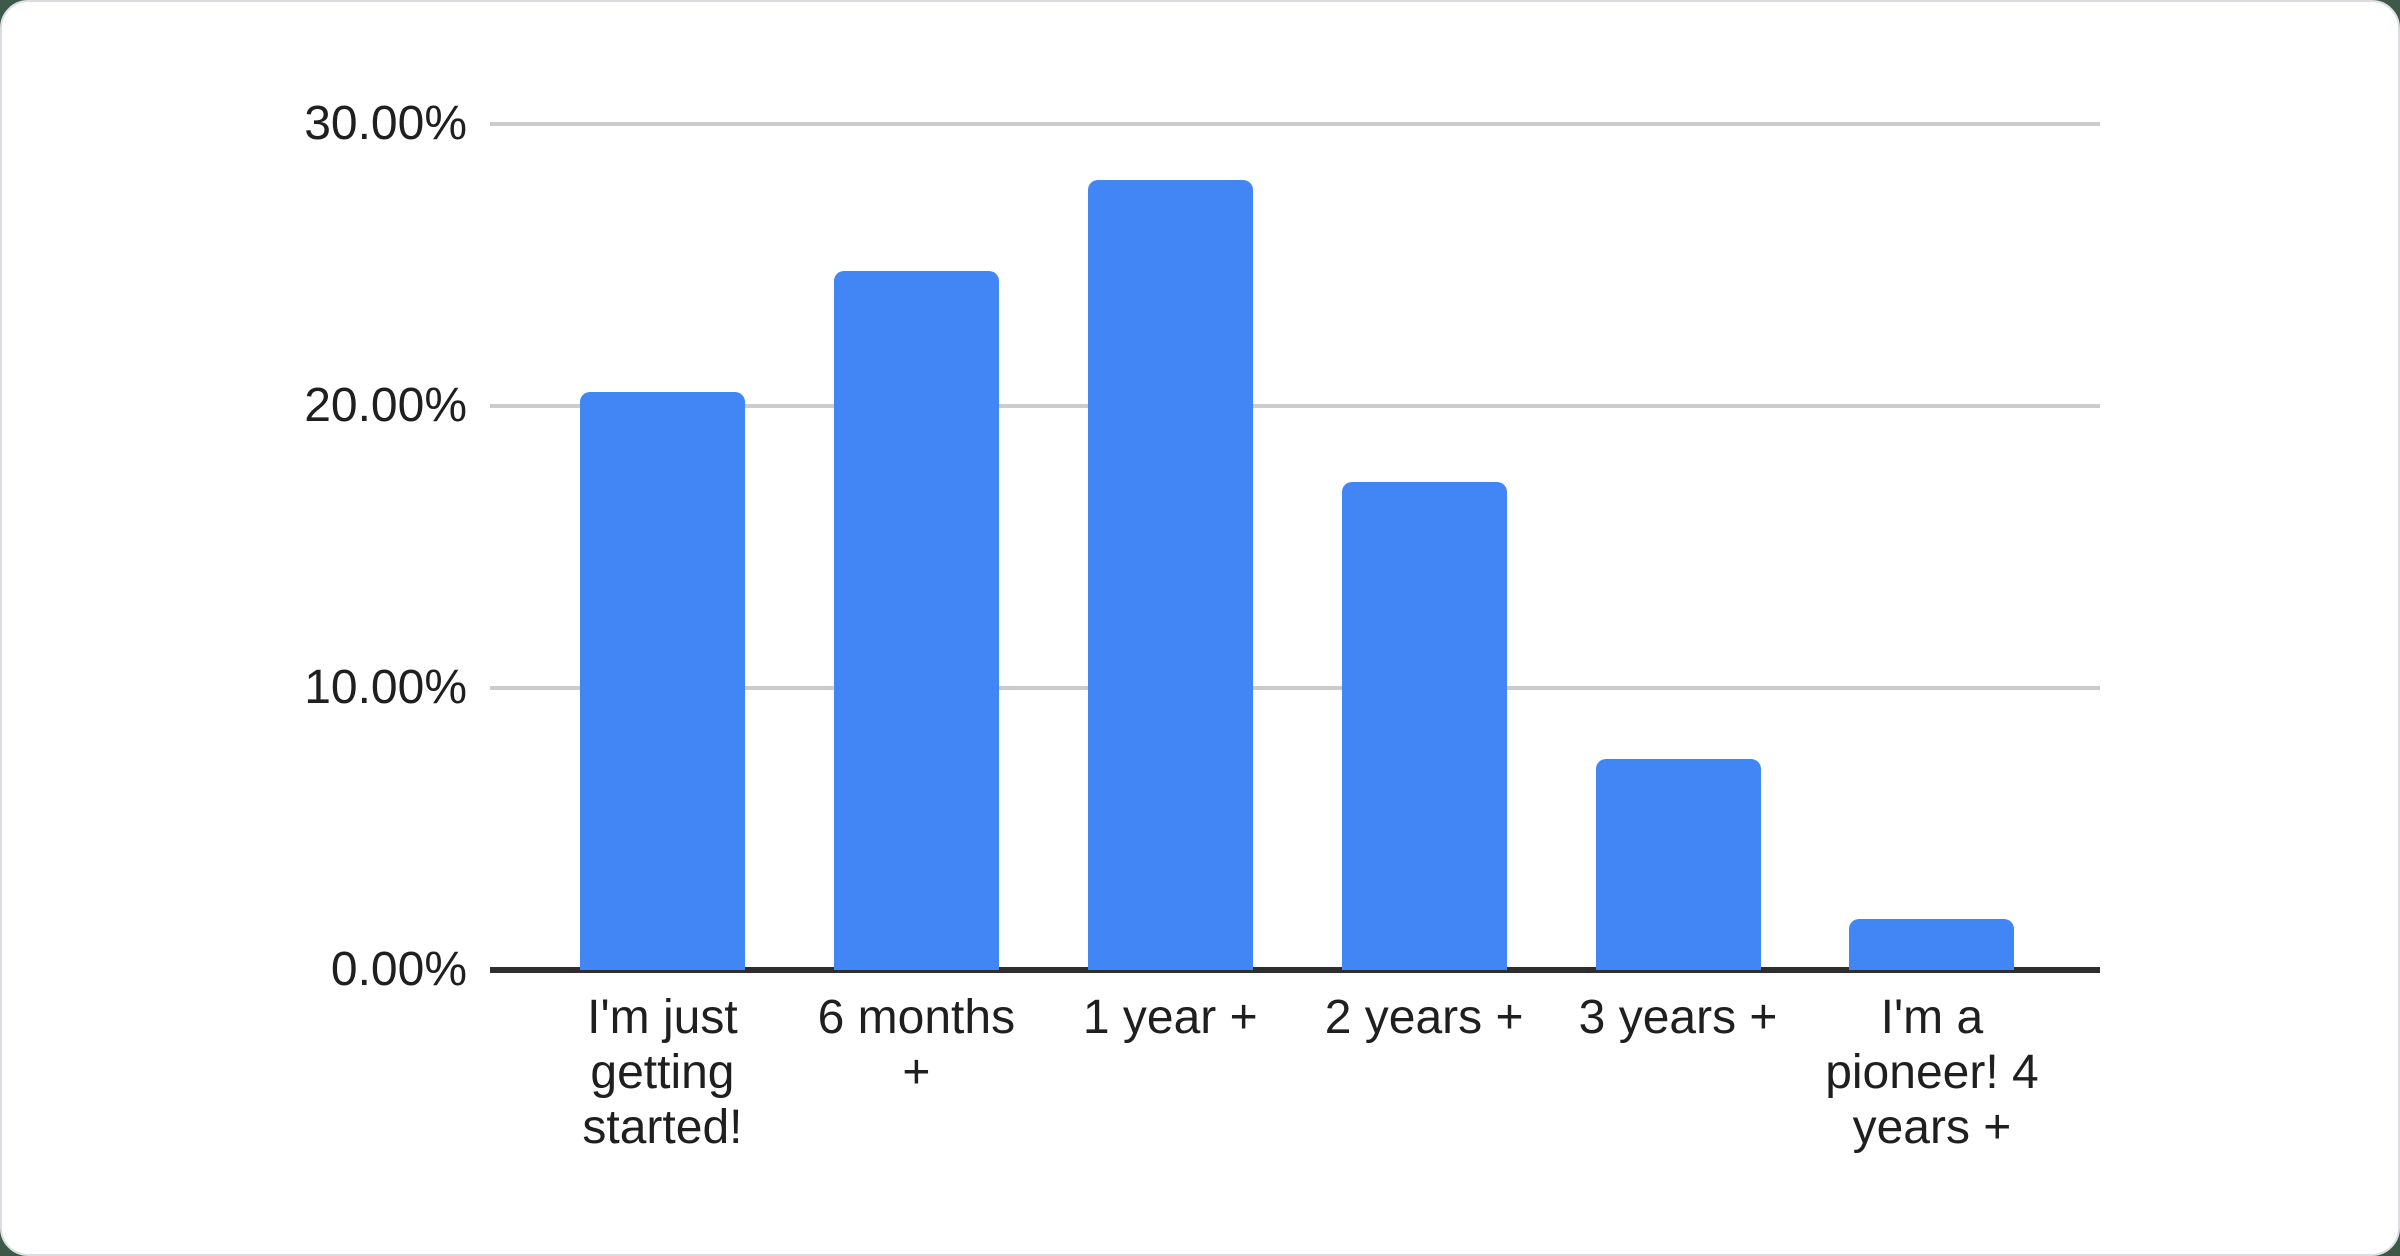 This screenshot has height=1256, width=2400. What do you see at coordinates (916, 1045) in the screenshot?
I see `x-axis-category-label: 6 months +` at bounding box center [916, 1045].